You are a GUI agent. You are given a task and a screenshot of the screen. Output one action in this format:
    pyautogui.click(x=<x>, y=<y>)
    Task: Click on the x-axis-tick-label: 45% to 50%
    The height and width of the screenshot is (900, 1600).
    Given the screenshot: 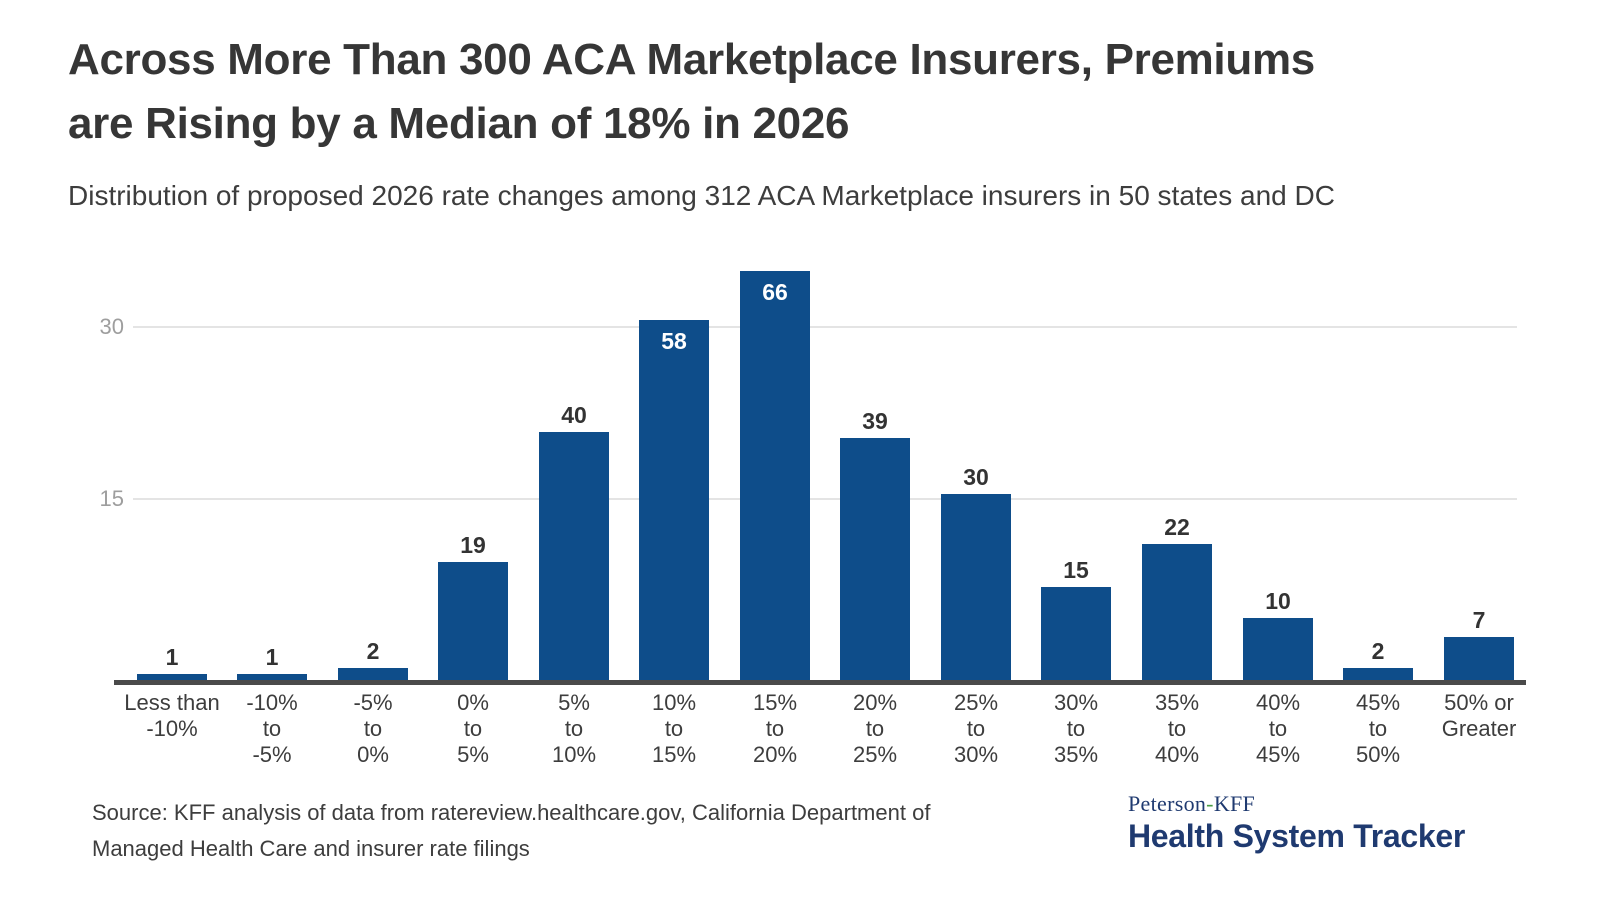 What is the action you would take?
    pyautogui.click(x=1378, y=729)
    